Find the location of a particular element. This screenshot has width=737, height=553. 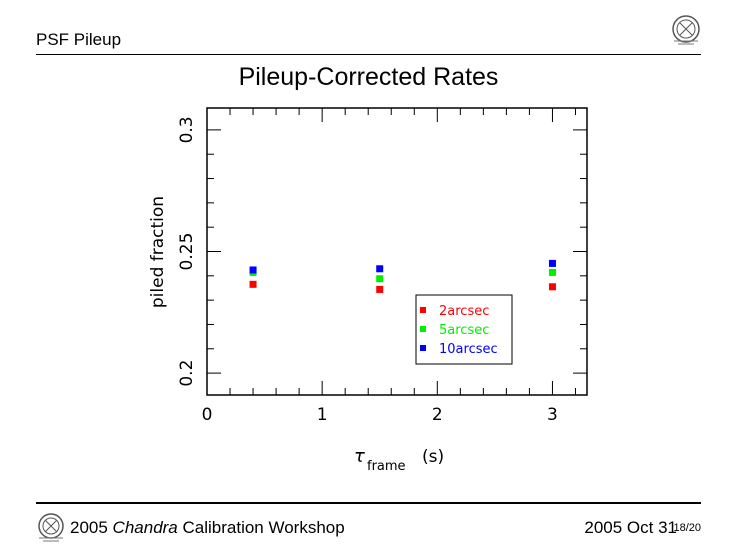

x-tick-label: 2 is located at coordinates (437, 415).